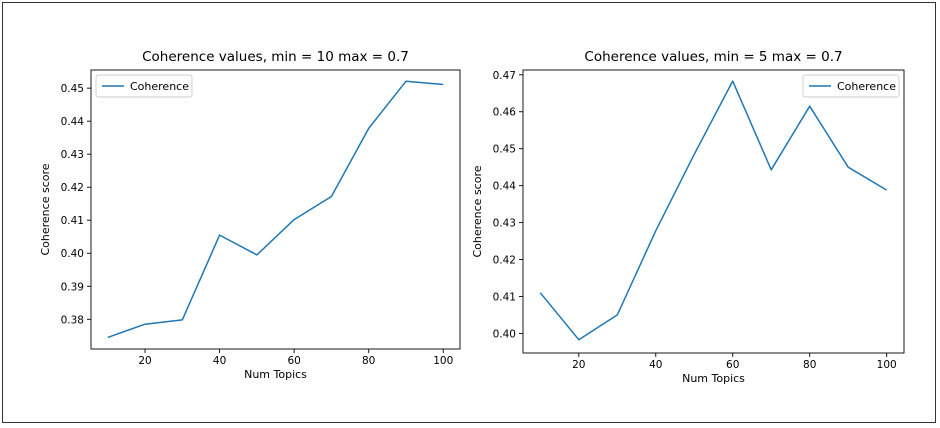  What do you see at coordinates (72, 320) in the screenshot?
I see `y-tick-label: 0.38` at bounding box center [72, 320].